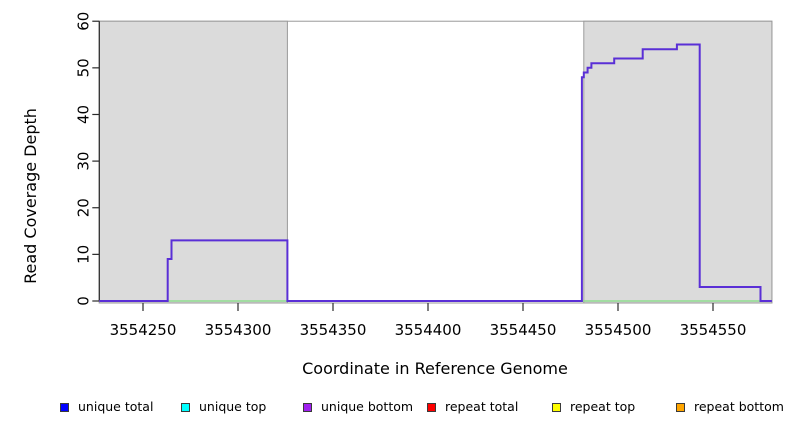  What do you see at coordinates (84, 67) in the screenshot?
I see `y-tick-label: 50` at bounding box center [84, 67].